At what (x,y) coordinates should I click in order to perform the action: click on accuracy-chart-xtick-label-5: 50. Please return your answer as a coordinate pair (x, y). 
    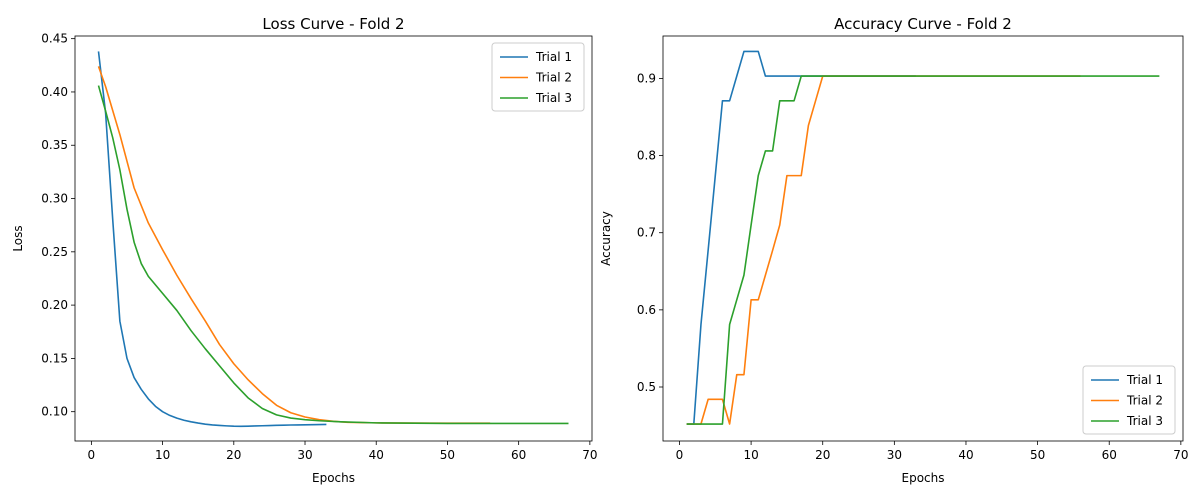
    Looking at the image, I should click on (1037, 455).